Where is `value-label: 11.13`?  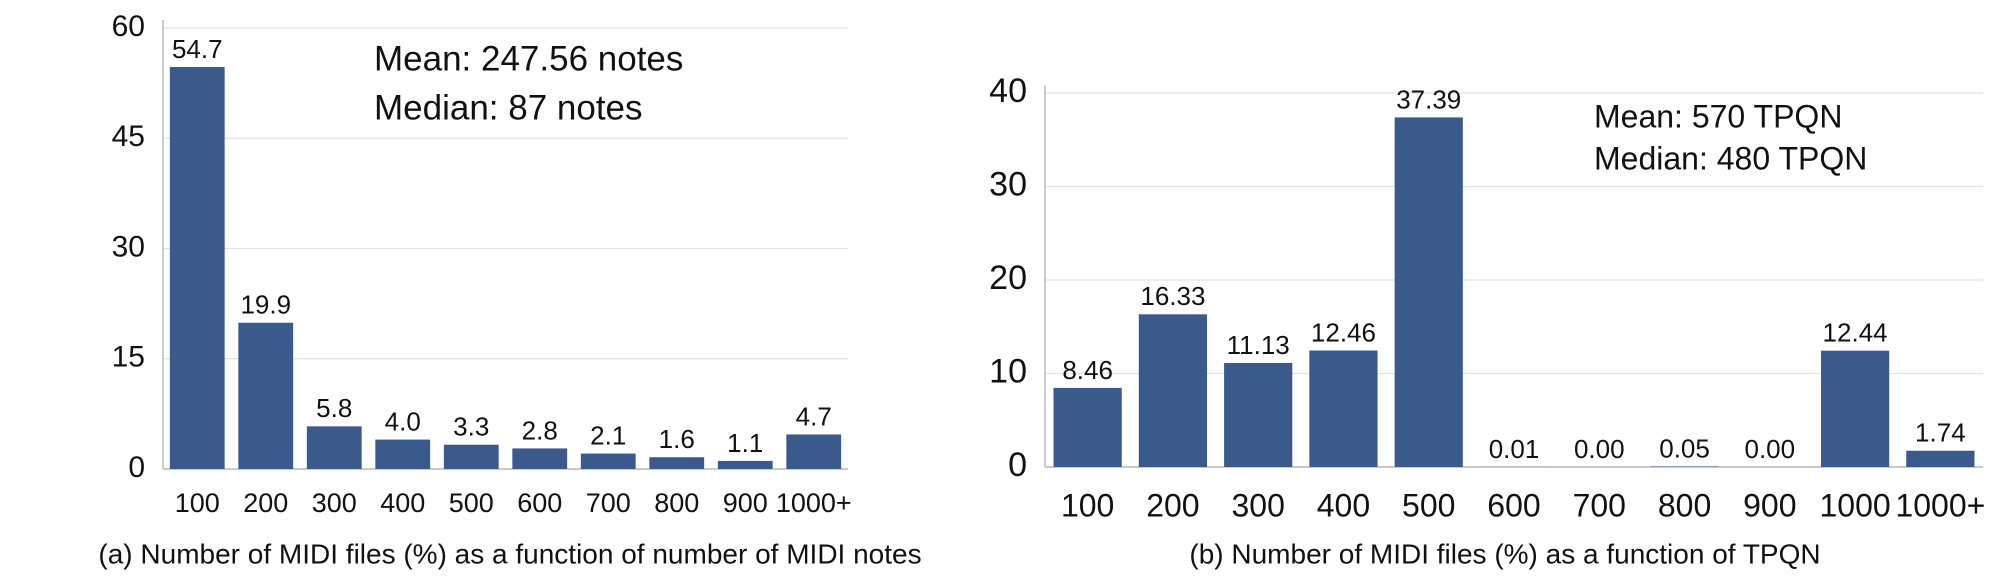
value-label: 11.13 is located at coordinates (1258, 345).